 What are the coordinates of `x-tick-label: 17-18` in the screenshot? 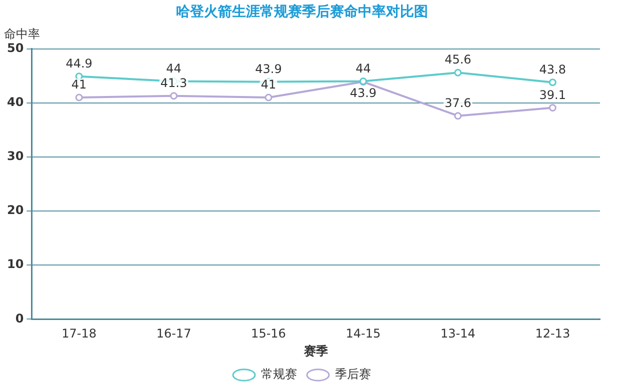 It's located at (79, 333).